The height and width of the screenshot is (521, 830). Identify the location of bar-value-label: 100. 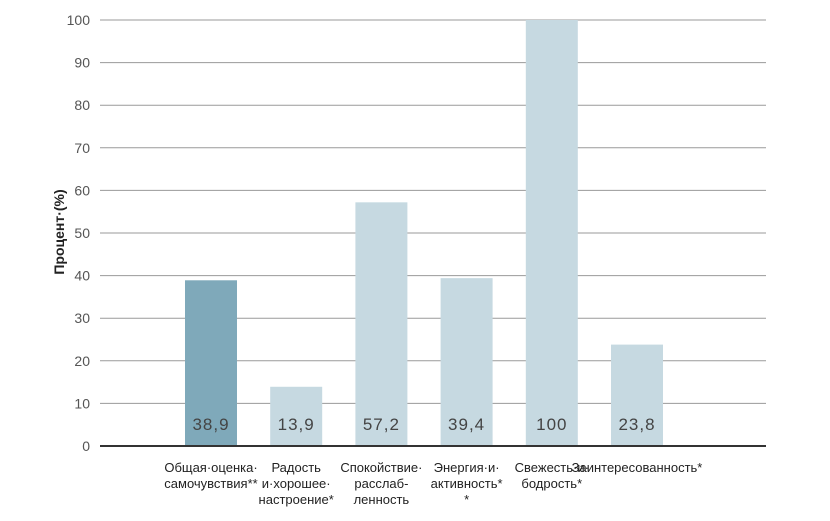
(551, 424).